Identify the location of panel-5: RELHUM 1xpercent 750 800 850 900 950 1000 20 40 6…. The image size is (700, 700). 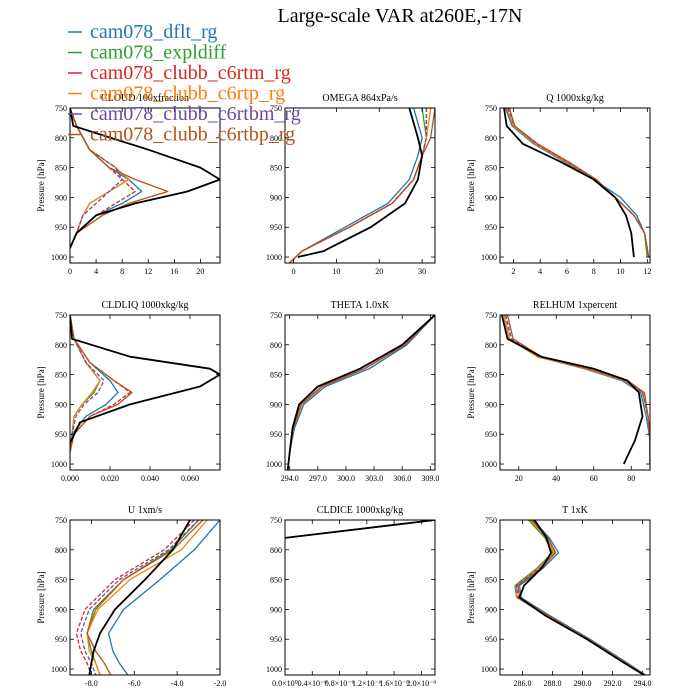
(558, 391).